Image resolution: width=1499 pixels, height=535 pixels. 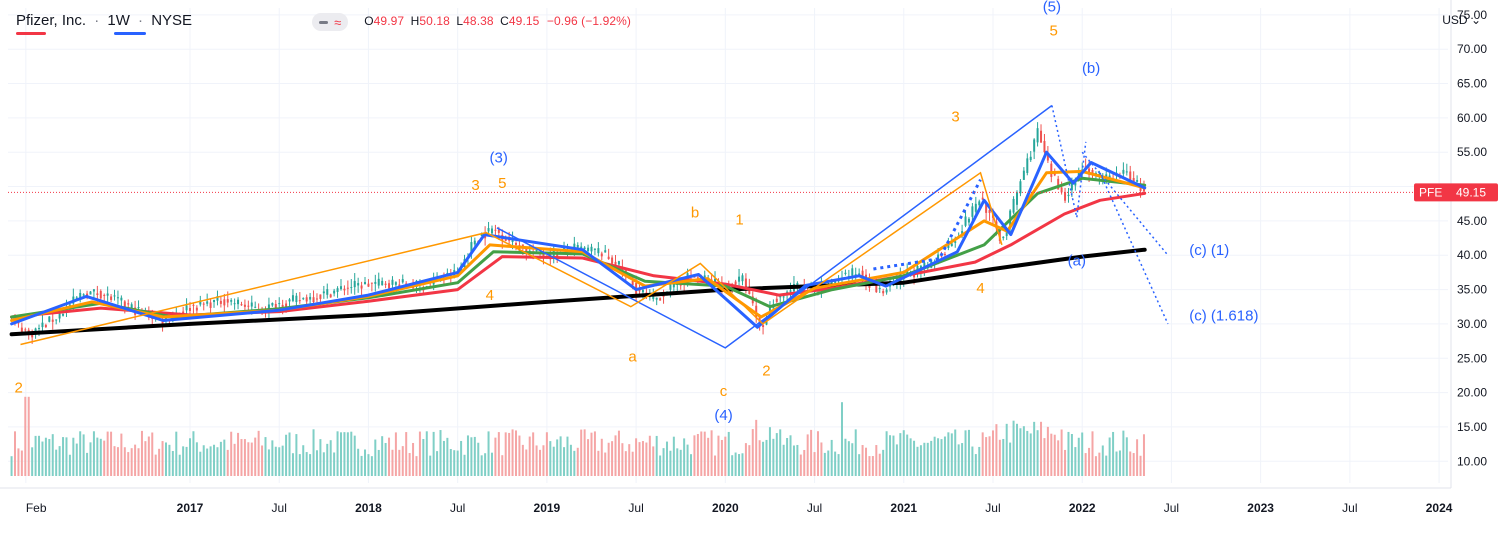 I want to click on time-tick-label: Jul, so click(x=814, y=508).